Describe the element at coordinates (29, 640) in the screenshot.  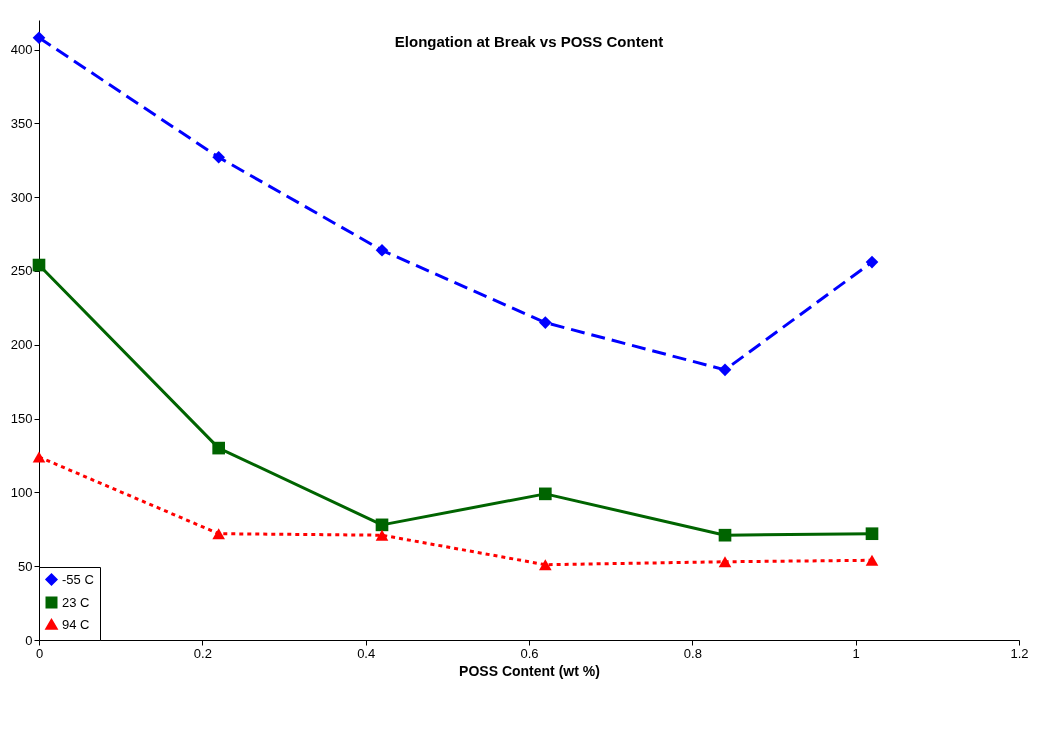
I see `y-tick-label: 0` at that location.